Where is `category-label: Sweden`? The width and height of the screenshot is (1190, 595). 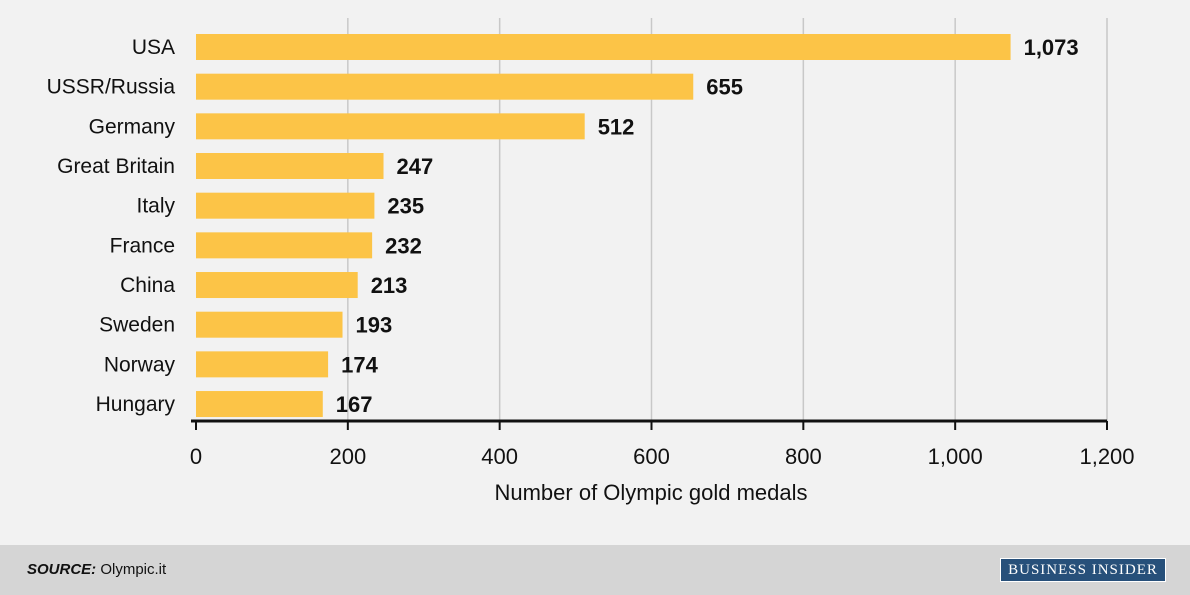
category-label: Sweden is located at coordinates (137, 325).